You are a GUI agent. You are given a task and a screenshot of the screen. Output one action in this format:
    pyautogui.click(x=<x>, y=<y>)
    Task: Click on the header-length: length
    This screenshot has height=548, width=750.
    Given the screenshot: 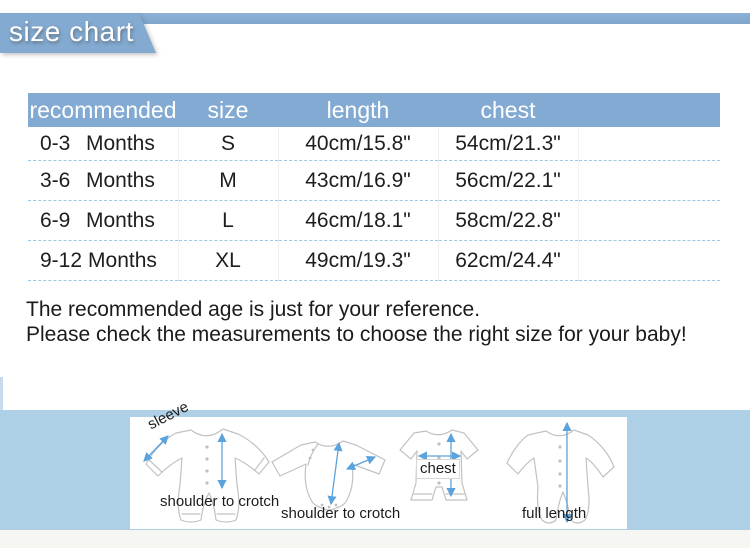 What is the action you would take?
    pyautogui.click(x=358, y=110)
    